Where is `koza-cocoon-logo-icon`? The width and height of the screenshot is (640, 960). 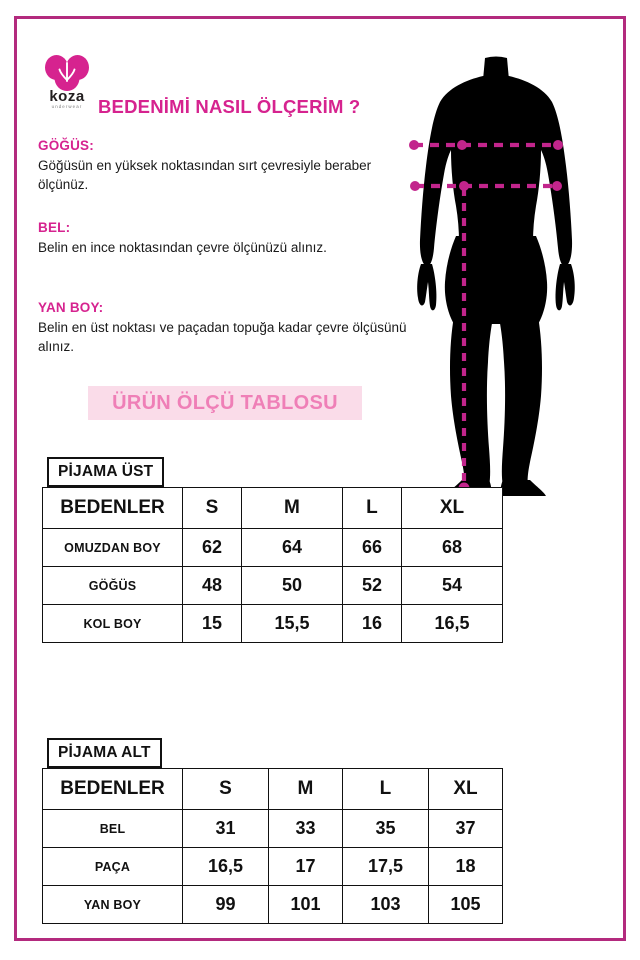
koza-cocoon-logo-icon is located at coordinates (67, 73).